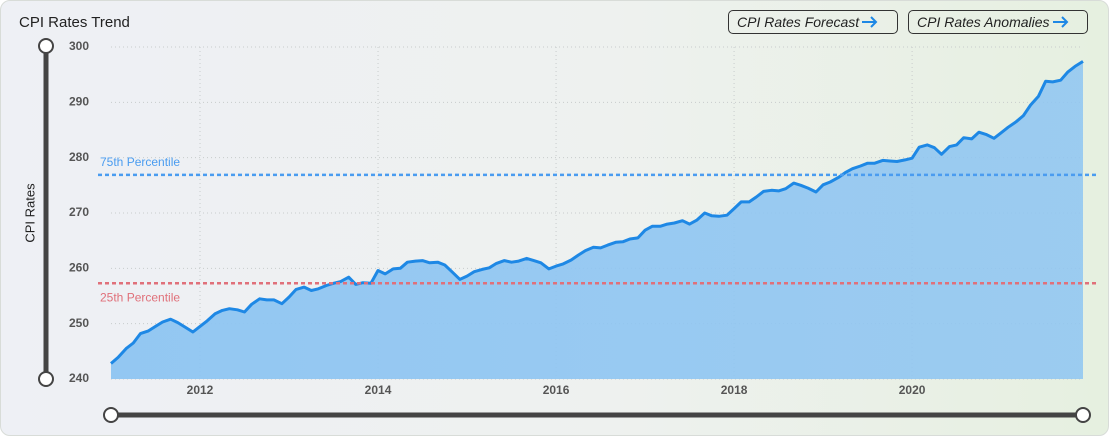  Describe the element at coordinates (140, 162) in the screenshot. I see `reference-label: 75th Percentile` at that location.